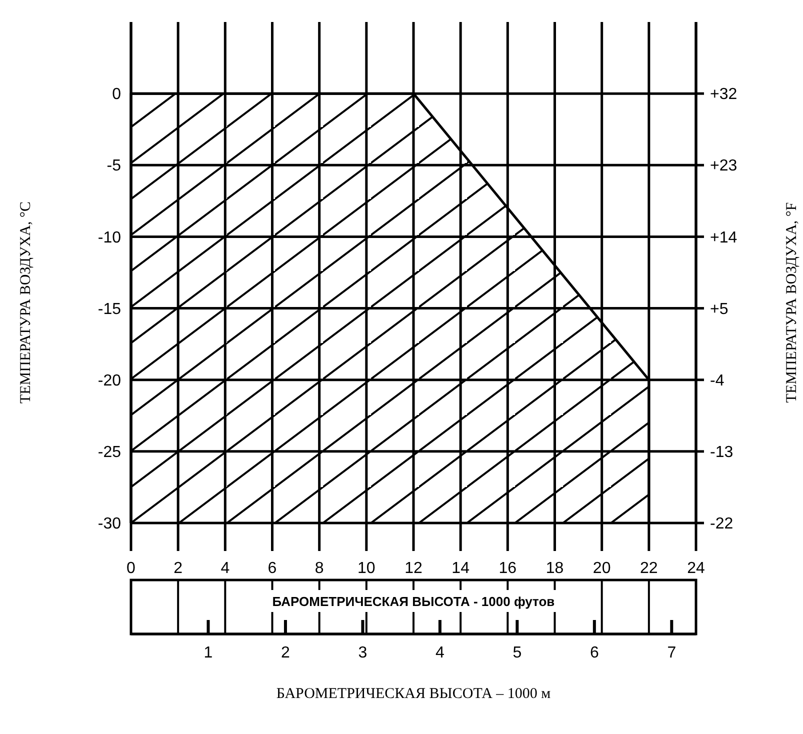  What do you see at coordinates (719, 309) in the screenshot?
I see `y2-tick-label: +5` at bounding box center [719, 309].